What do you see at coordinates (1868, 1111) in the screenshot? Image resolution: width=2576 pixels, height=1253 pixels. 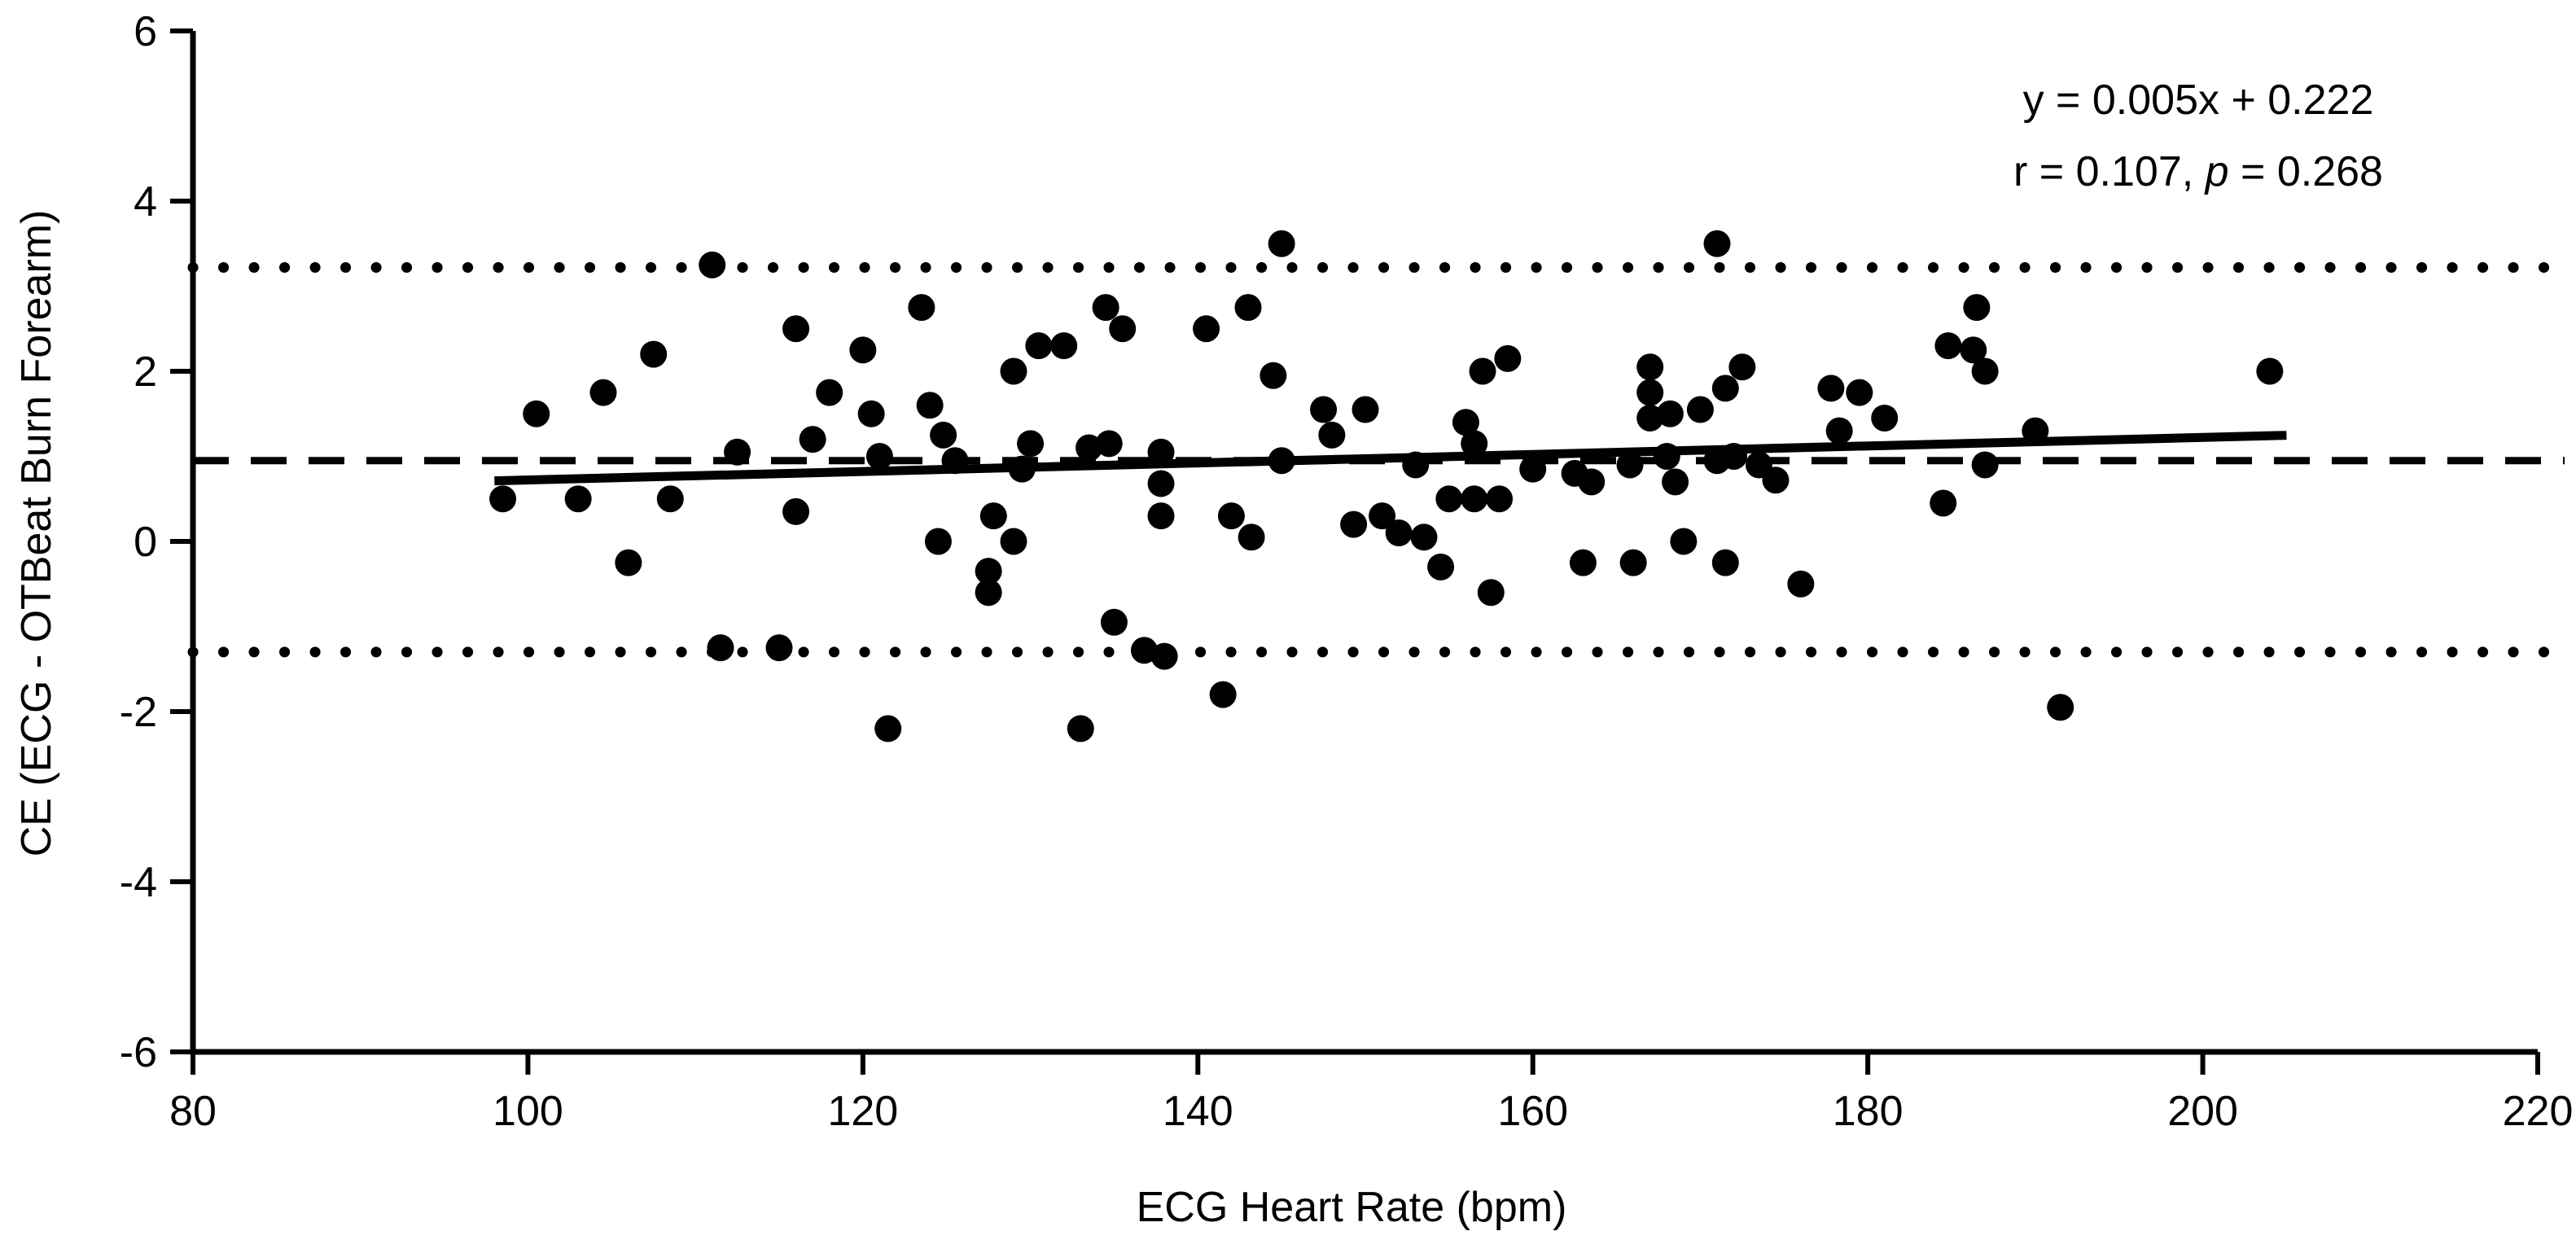 I see `x-tick-label: 180` at bounding box center [1868, 1111].